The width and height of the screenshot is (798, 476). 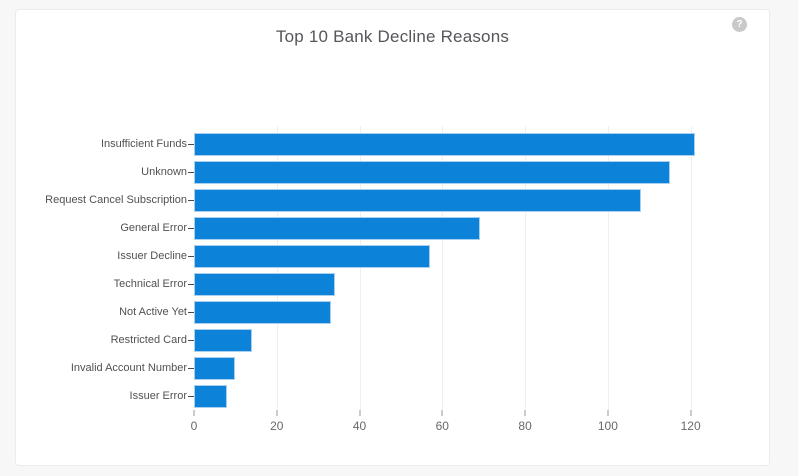 I want to click on chart-row: Restricted Card, so click(x=388, y=340).